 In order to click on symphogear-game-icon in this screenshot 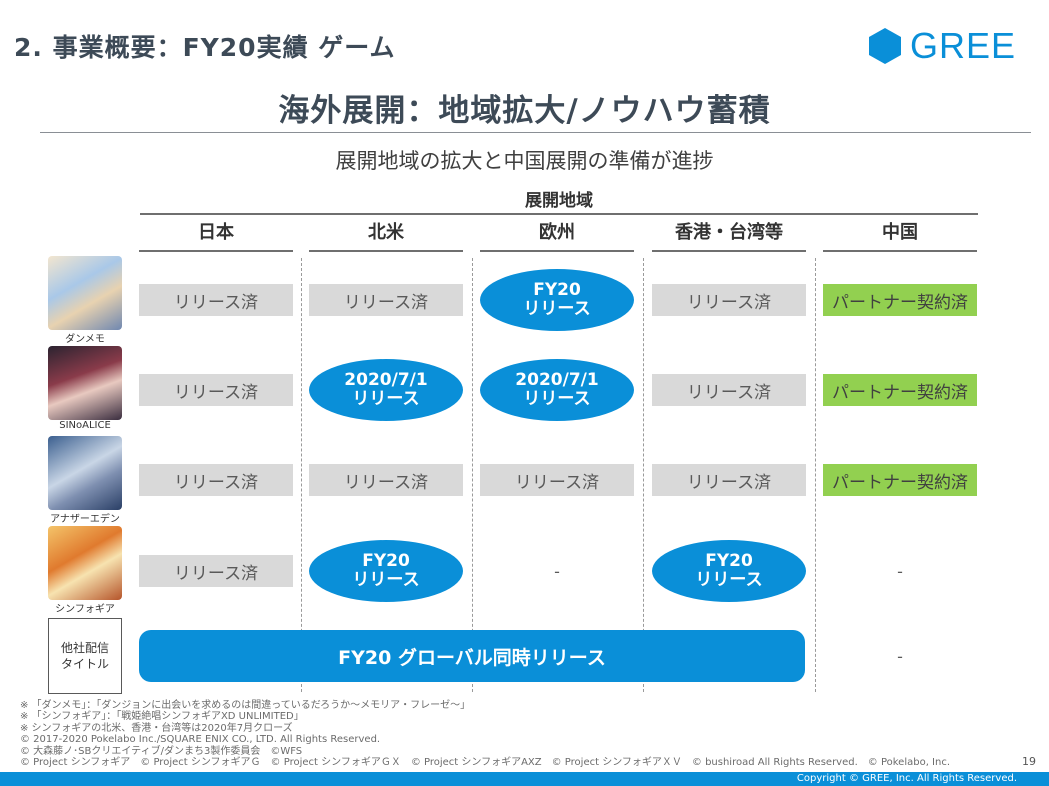, I will do `click(85, 563)`.